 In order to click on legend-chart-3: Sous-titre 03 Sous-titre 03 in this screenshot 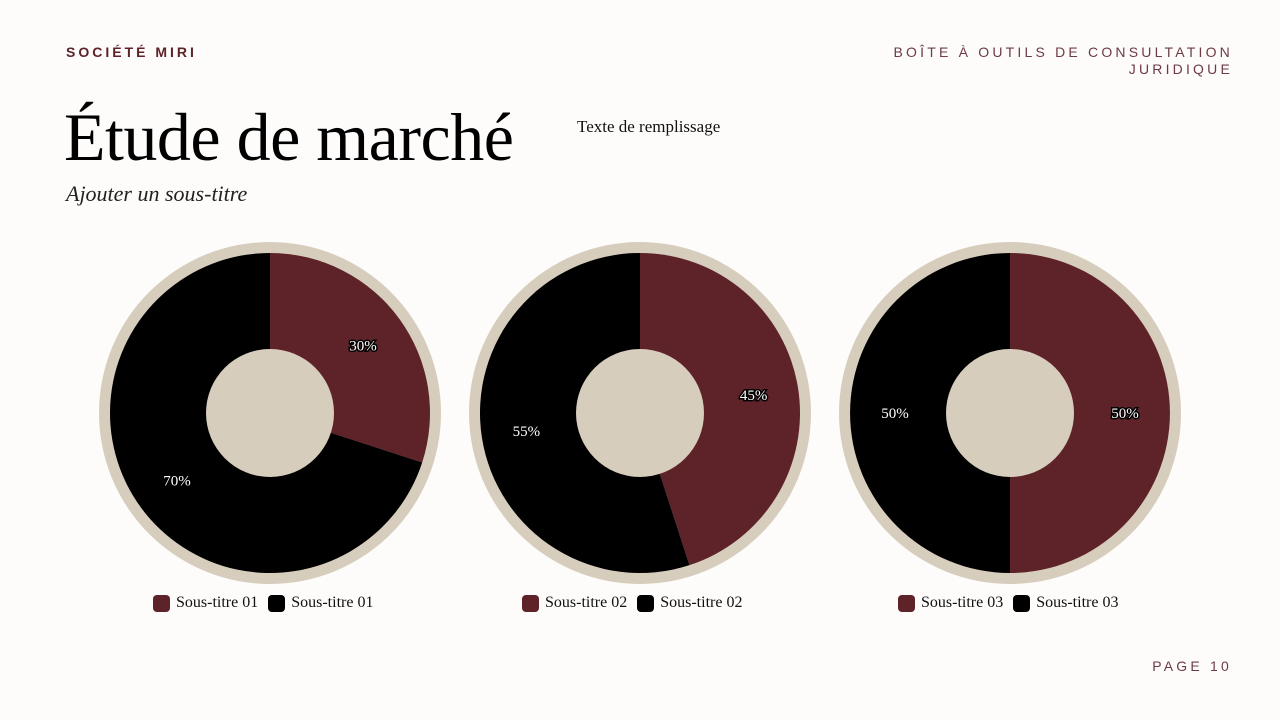, I will do `click(1013, 603)`.